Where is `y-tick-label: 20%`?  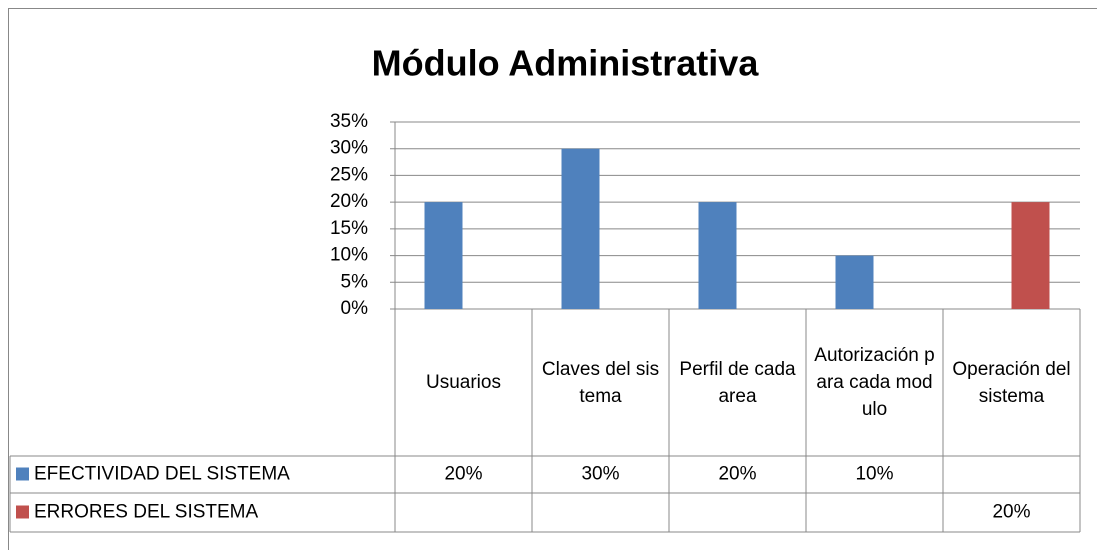 y-tick-label: 20% is located at coordinates (349, 201).